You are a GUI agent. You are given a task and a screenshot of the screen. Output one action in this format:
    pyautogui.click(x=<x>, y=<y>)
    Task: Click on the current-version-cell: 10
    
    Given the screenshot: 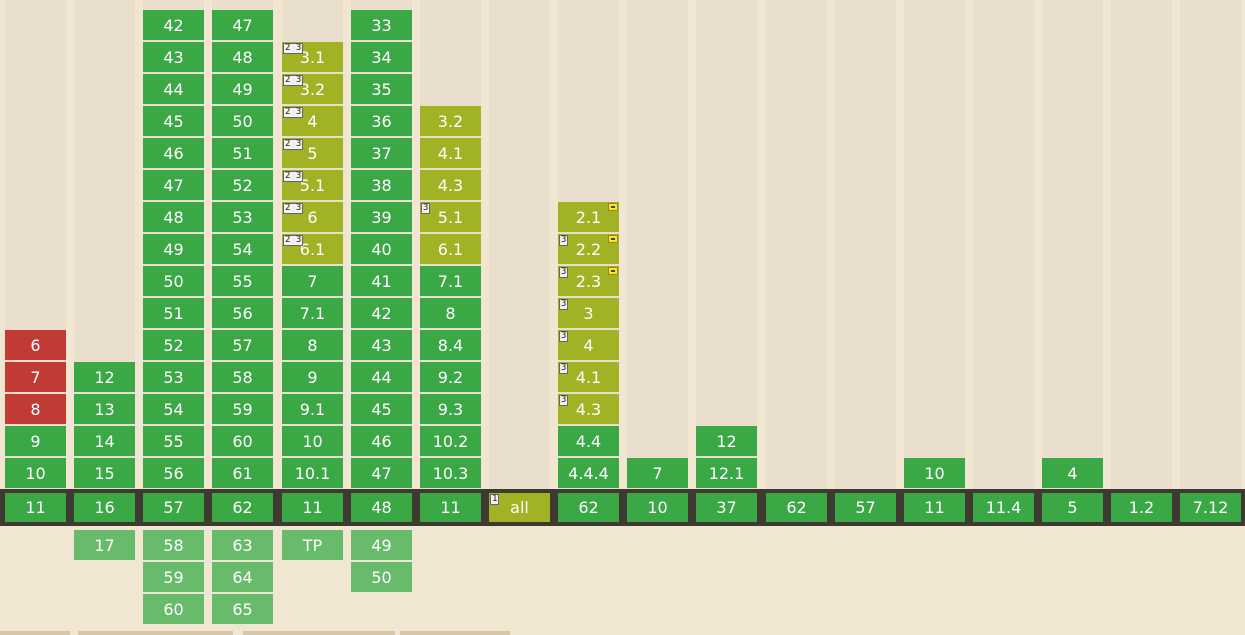 What is the action you would take?
    pyautogui.click(x=657, y=507)
    